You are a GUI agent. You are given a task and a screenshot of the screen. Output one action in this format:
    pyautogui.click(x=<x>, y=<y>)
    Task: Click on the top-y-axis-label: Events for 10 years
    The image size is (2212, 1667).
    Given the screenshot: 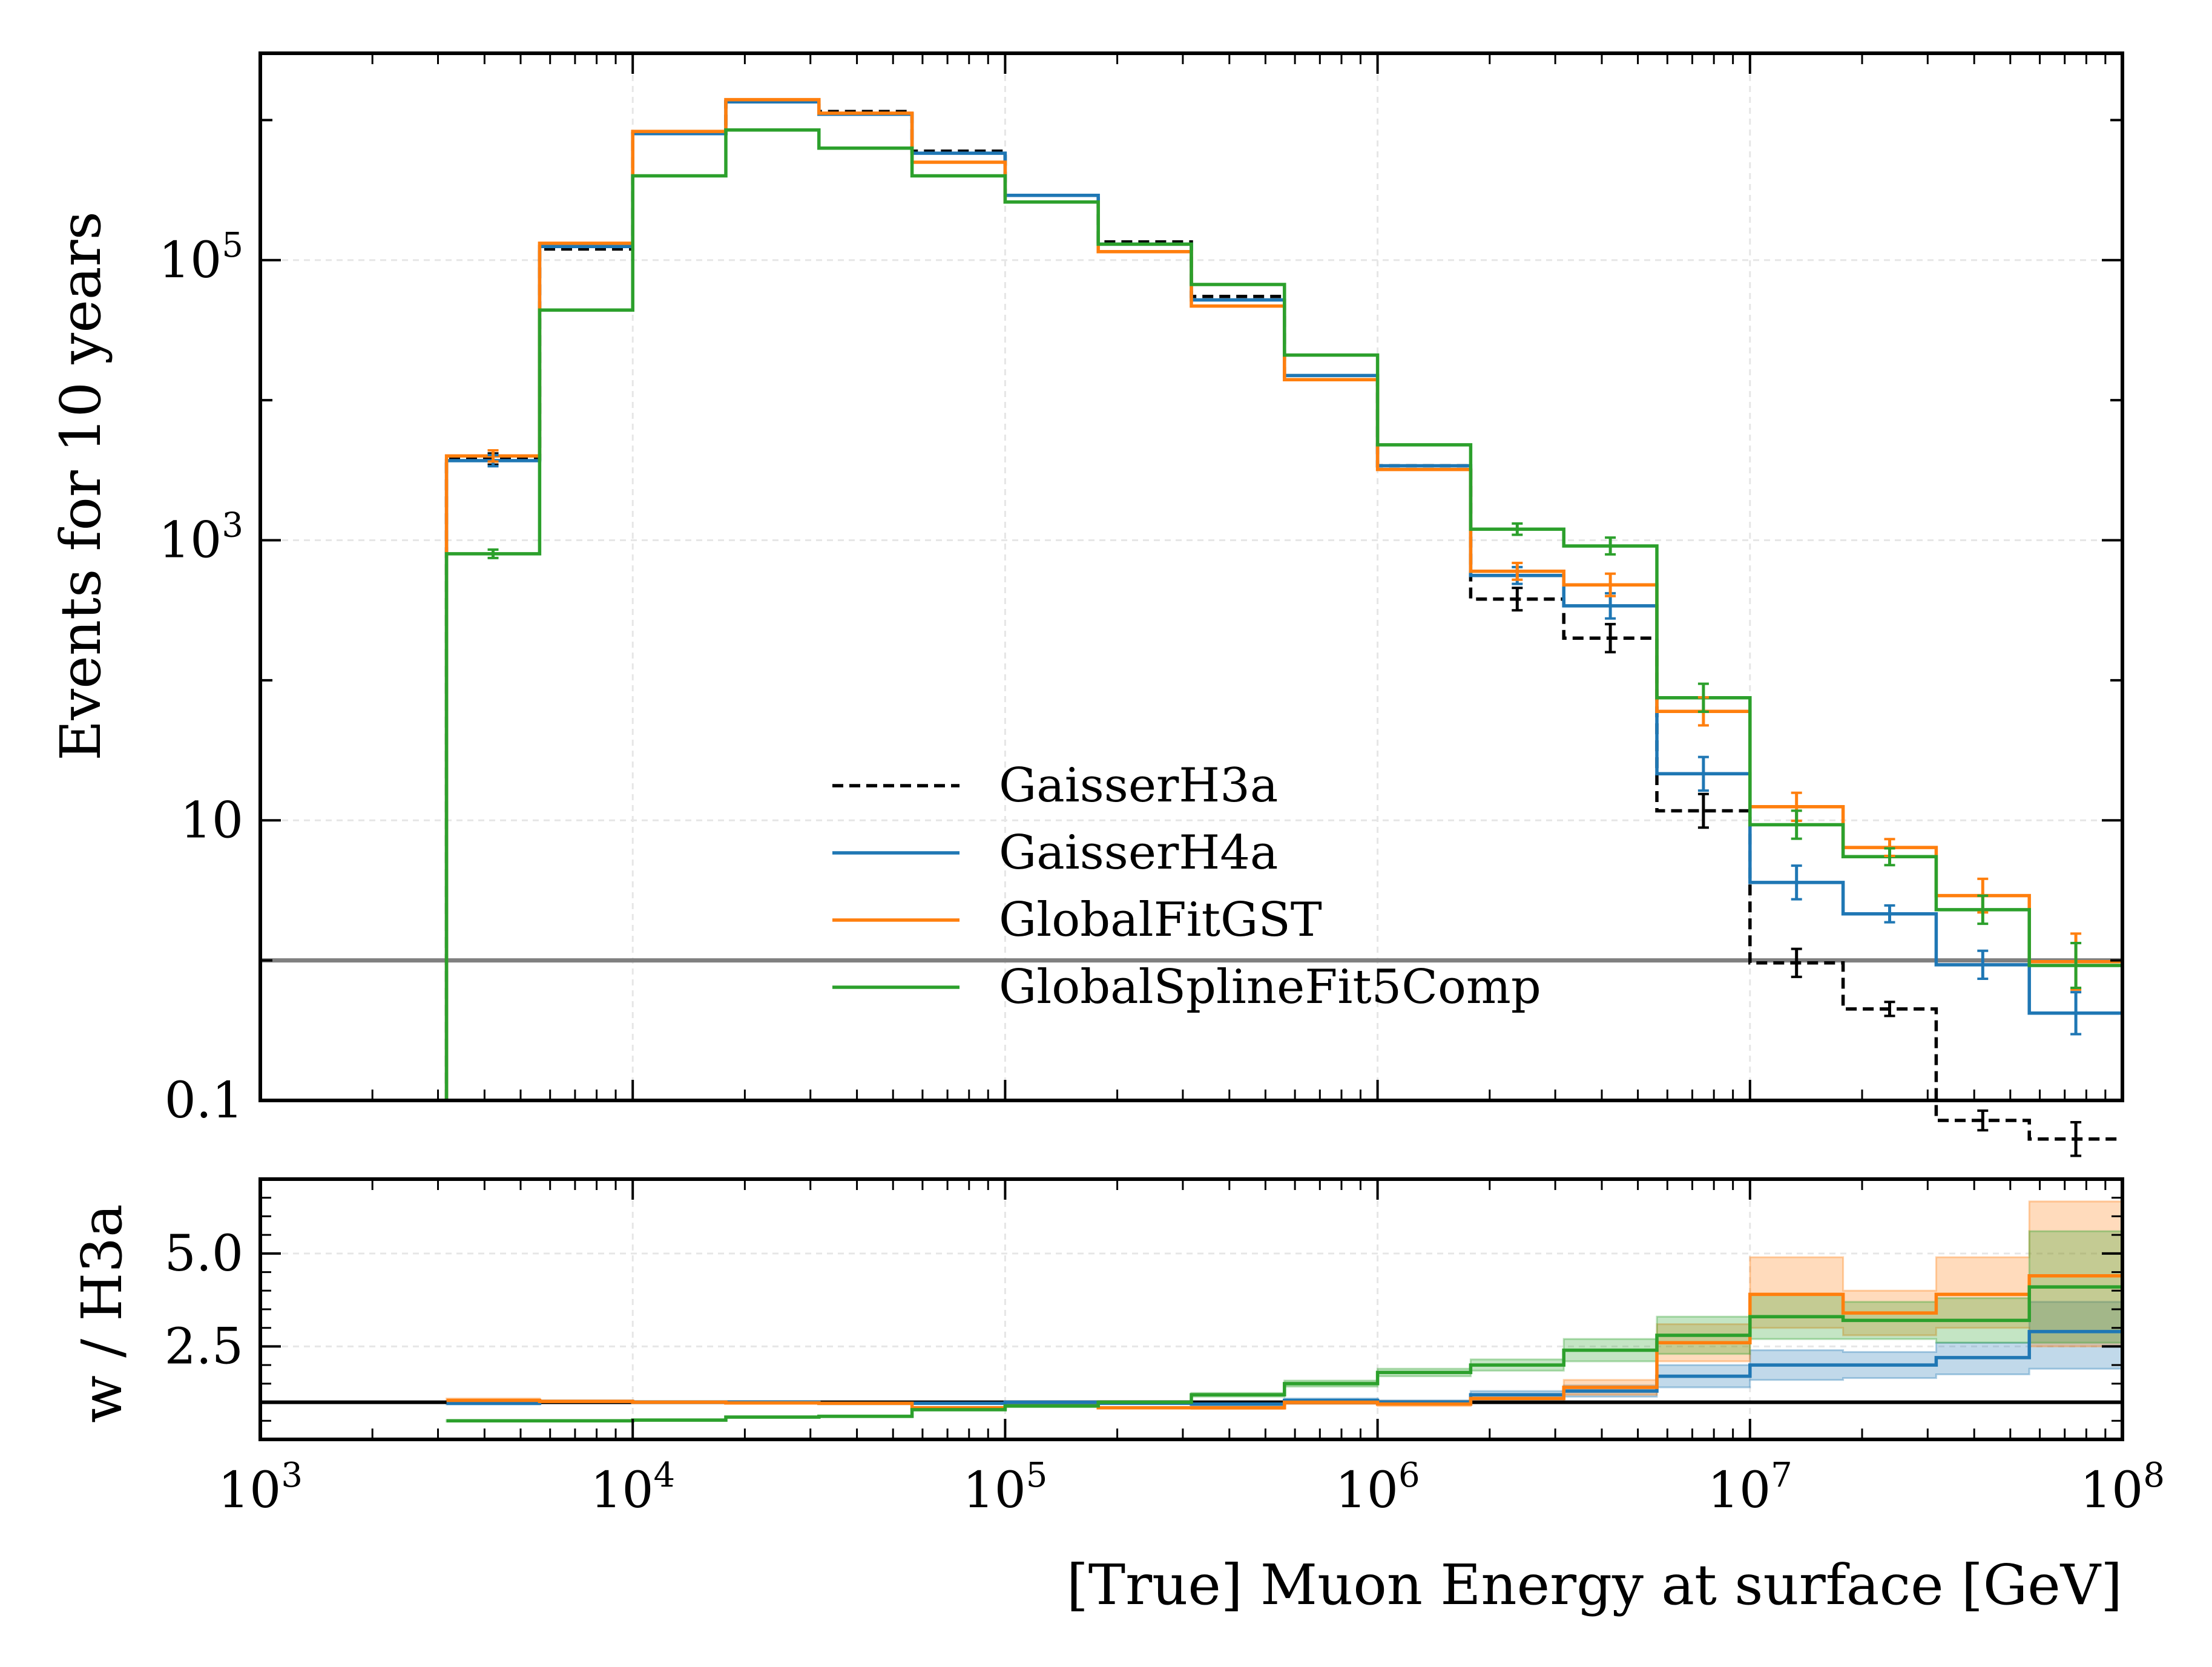 What is the action you would take?
    pyautogui.click(x=80, y=486)
    